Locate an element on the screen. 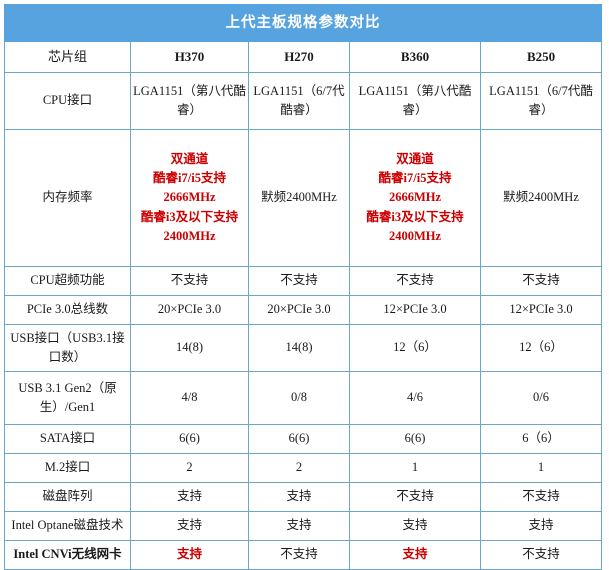 This screenshot has width=609, height=570. cell-cpu超频功能-h270: 不支持 is located at coordinates (299, 281).